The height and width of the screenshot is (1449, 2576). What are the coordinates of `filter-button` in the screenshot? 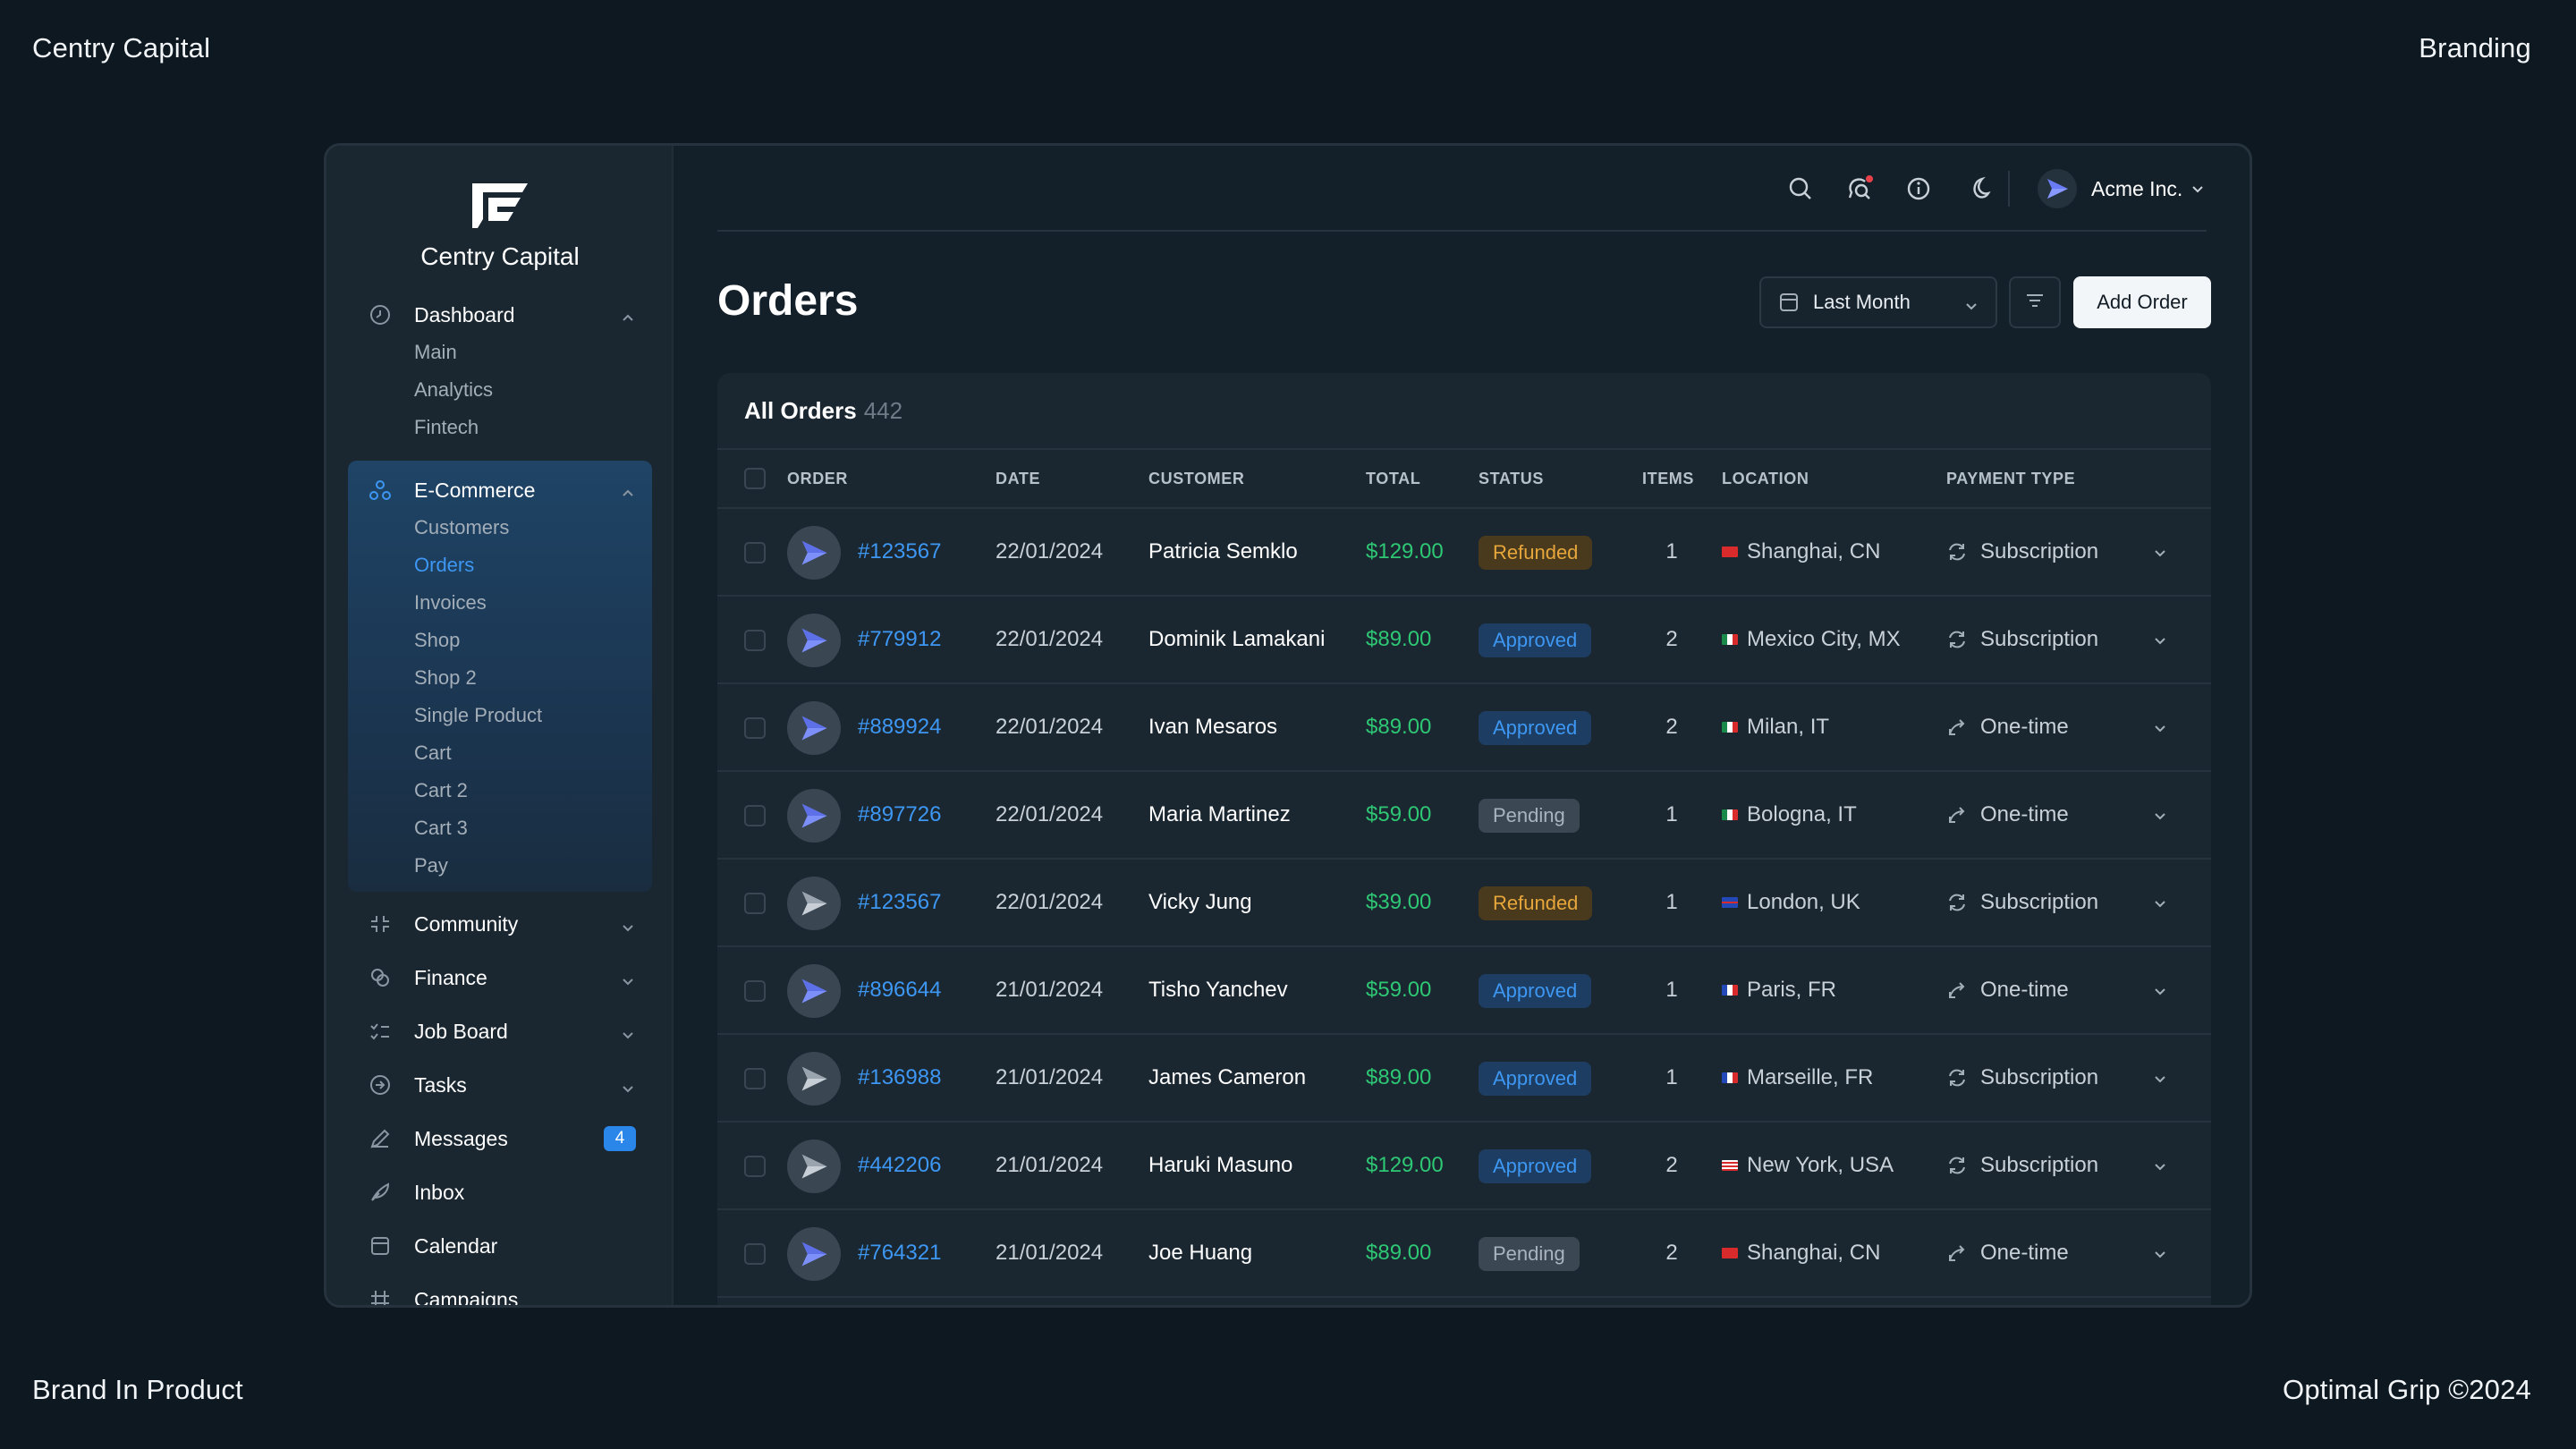 It's located at (2035, 302).